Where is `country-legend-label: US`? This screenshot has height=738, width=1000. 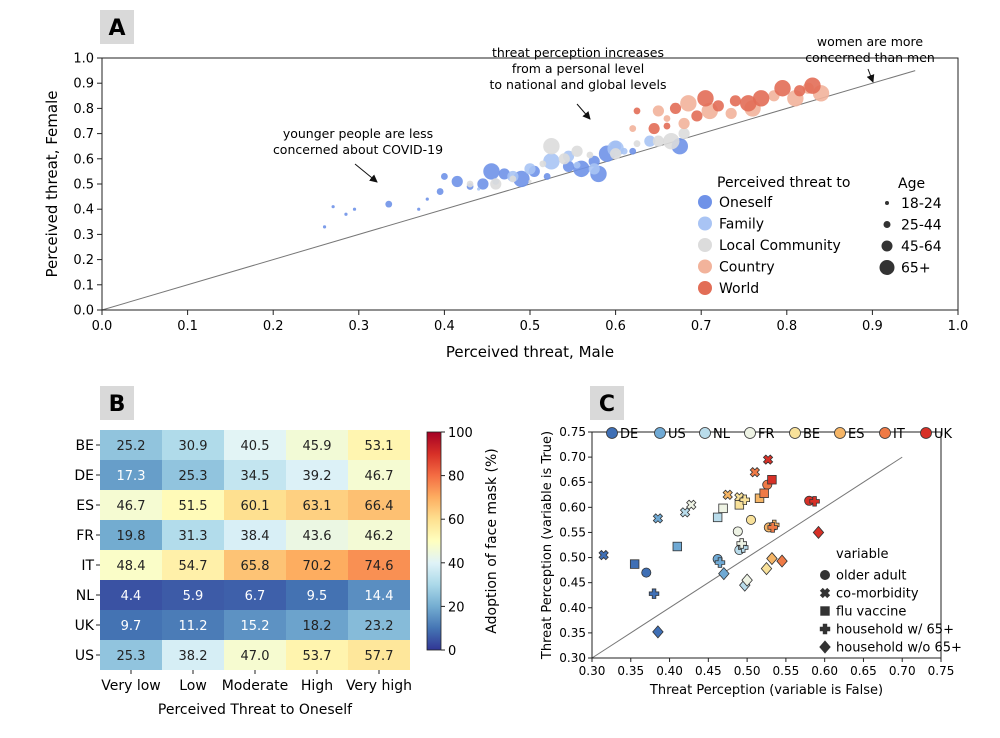 country-legend-label: US is located at coordinates (677, 434).